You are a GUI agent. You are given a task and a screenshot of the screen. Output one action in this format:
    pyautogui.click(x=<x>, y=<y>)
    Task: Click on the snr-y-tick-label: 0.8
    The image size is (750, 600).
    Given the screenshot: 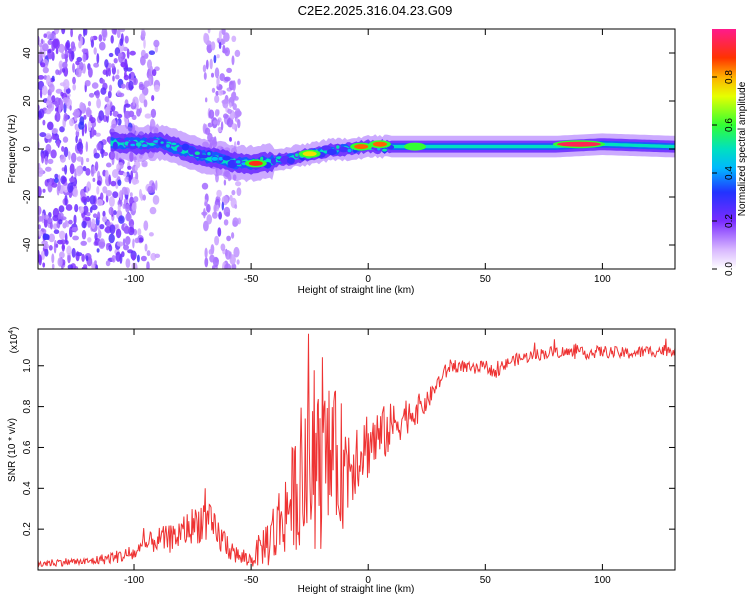 What is the action you would take?
    pyautogui.click(x=27, y=406)
    